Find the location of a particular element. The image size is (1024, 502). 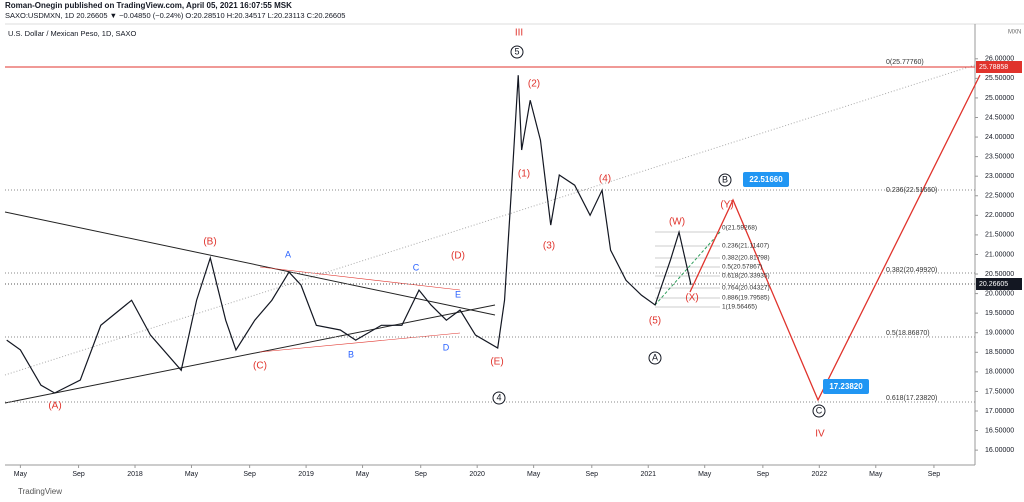

fib-label: 0.5(18.86870) is located at coordinates (908, 333).